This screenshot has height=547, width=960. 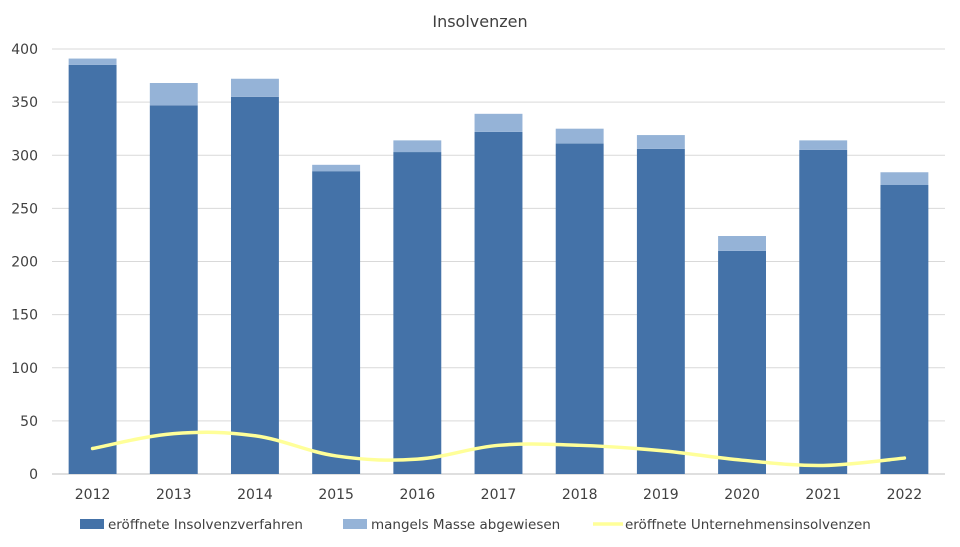 I want to click on y-tick-label: 400, so click(x=24, y=50).